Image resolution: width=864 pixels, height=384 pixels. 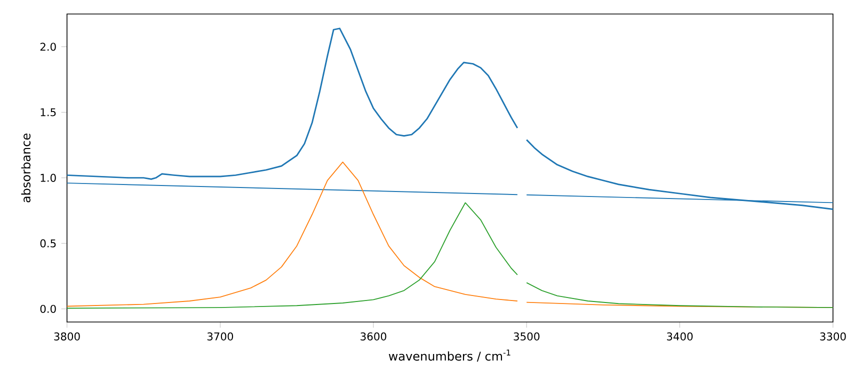 I want to click on y-tick-label: 1.0, so click(x=48, y=178).